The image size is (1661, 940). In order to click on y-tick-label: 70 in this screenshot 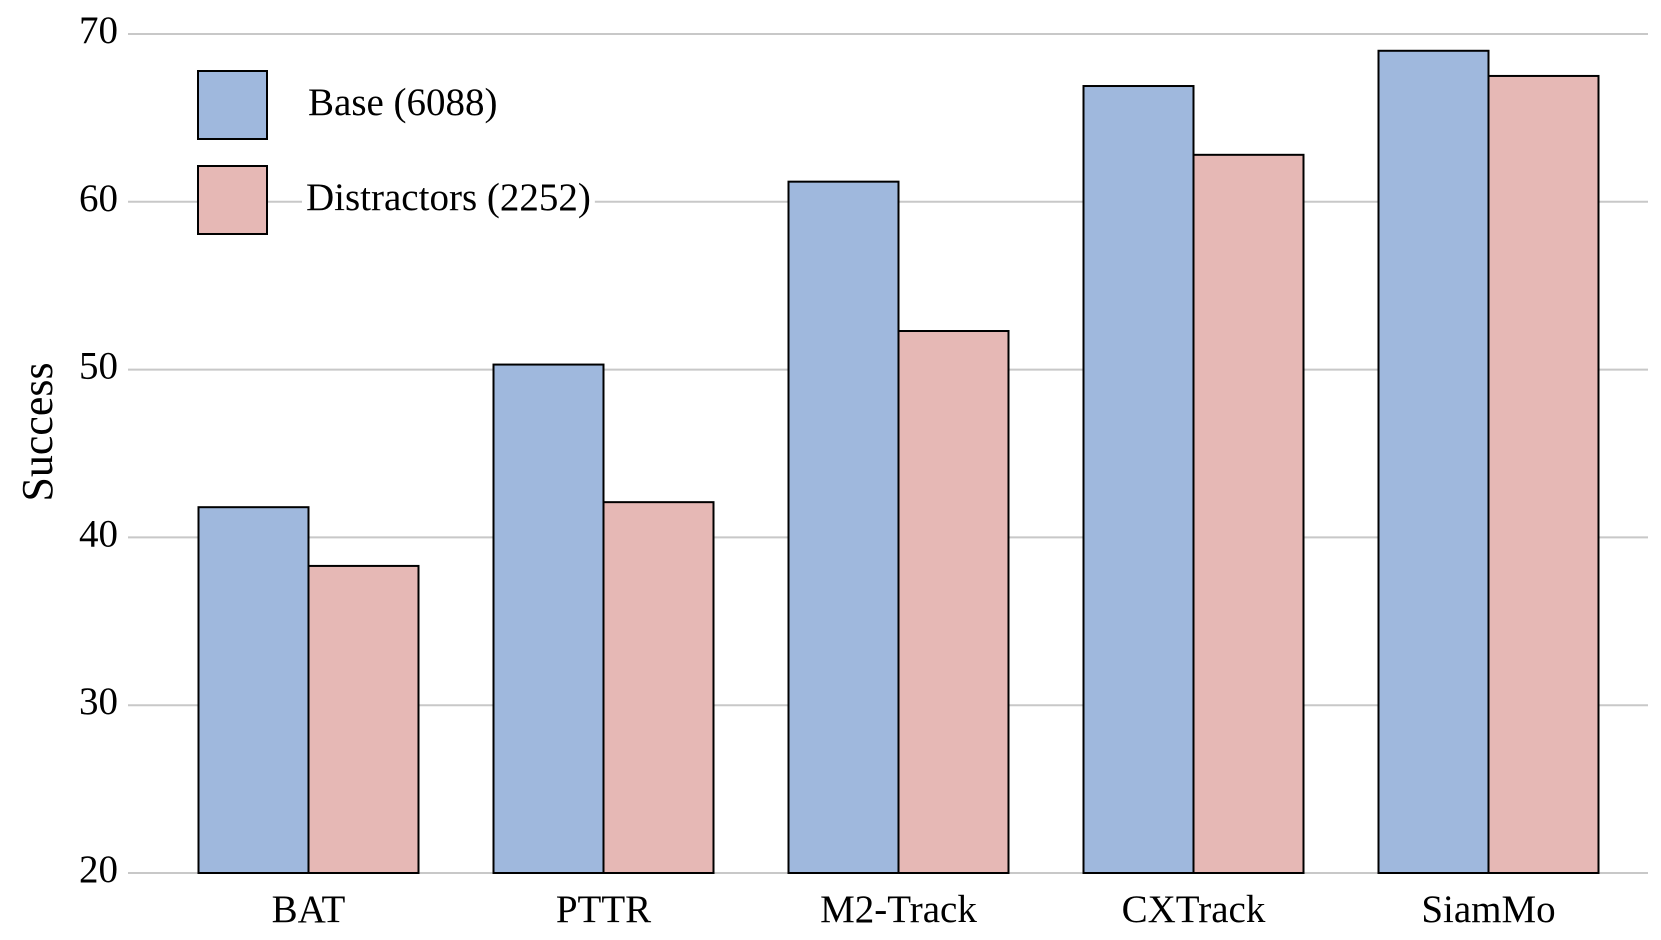, I will do `click(98, 30)`.